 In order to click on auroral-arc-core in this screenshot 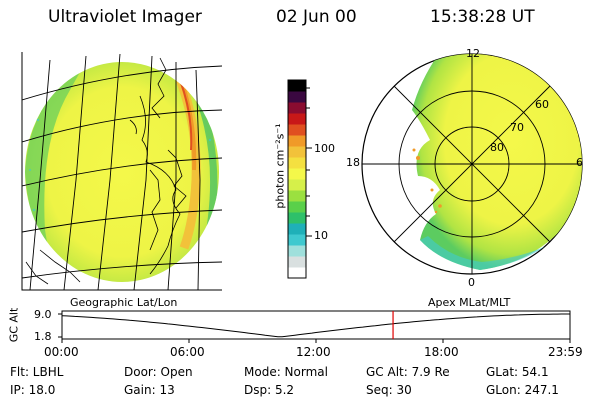, I will do `click(186, 115)`.